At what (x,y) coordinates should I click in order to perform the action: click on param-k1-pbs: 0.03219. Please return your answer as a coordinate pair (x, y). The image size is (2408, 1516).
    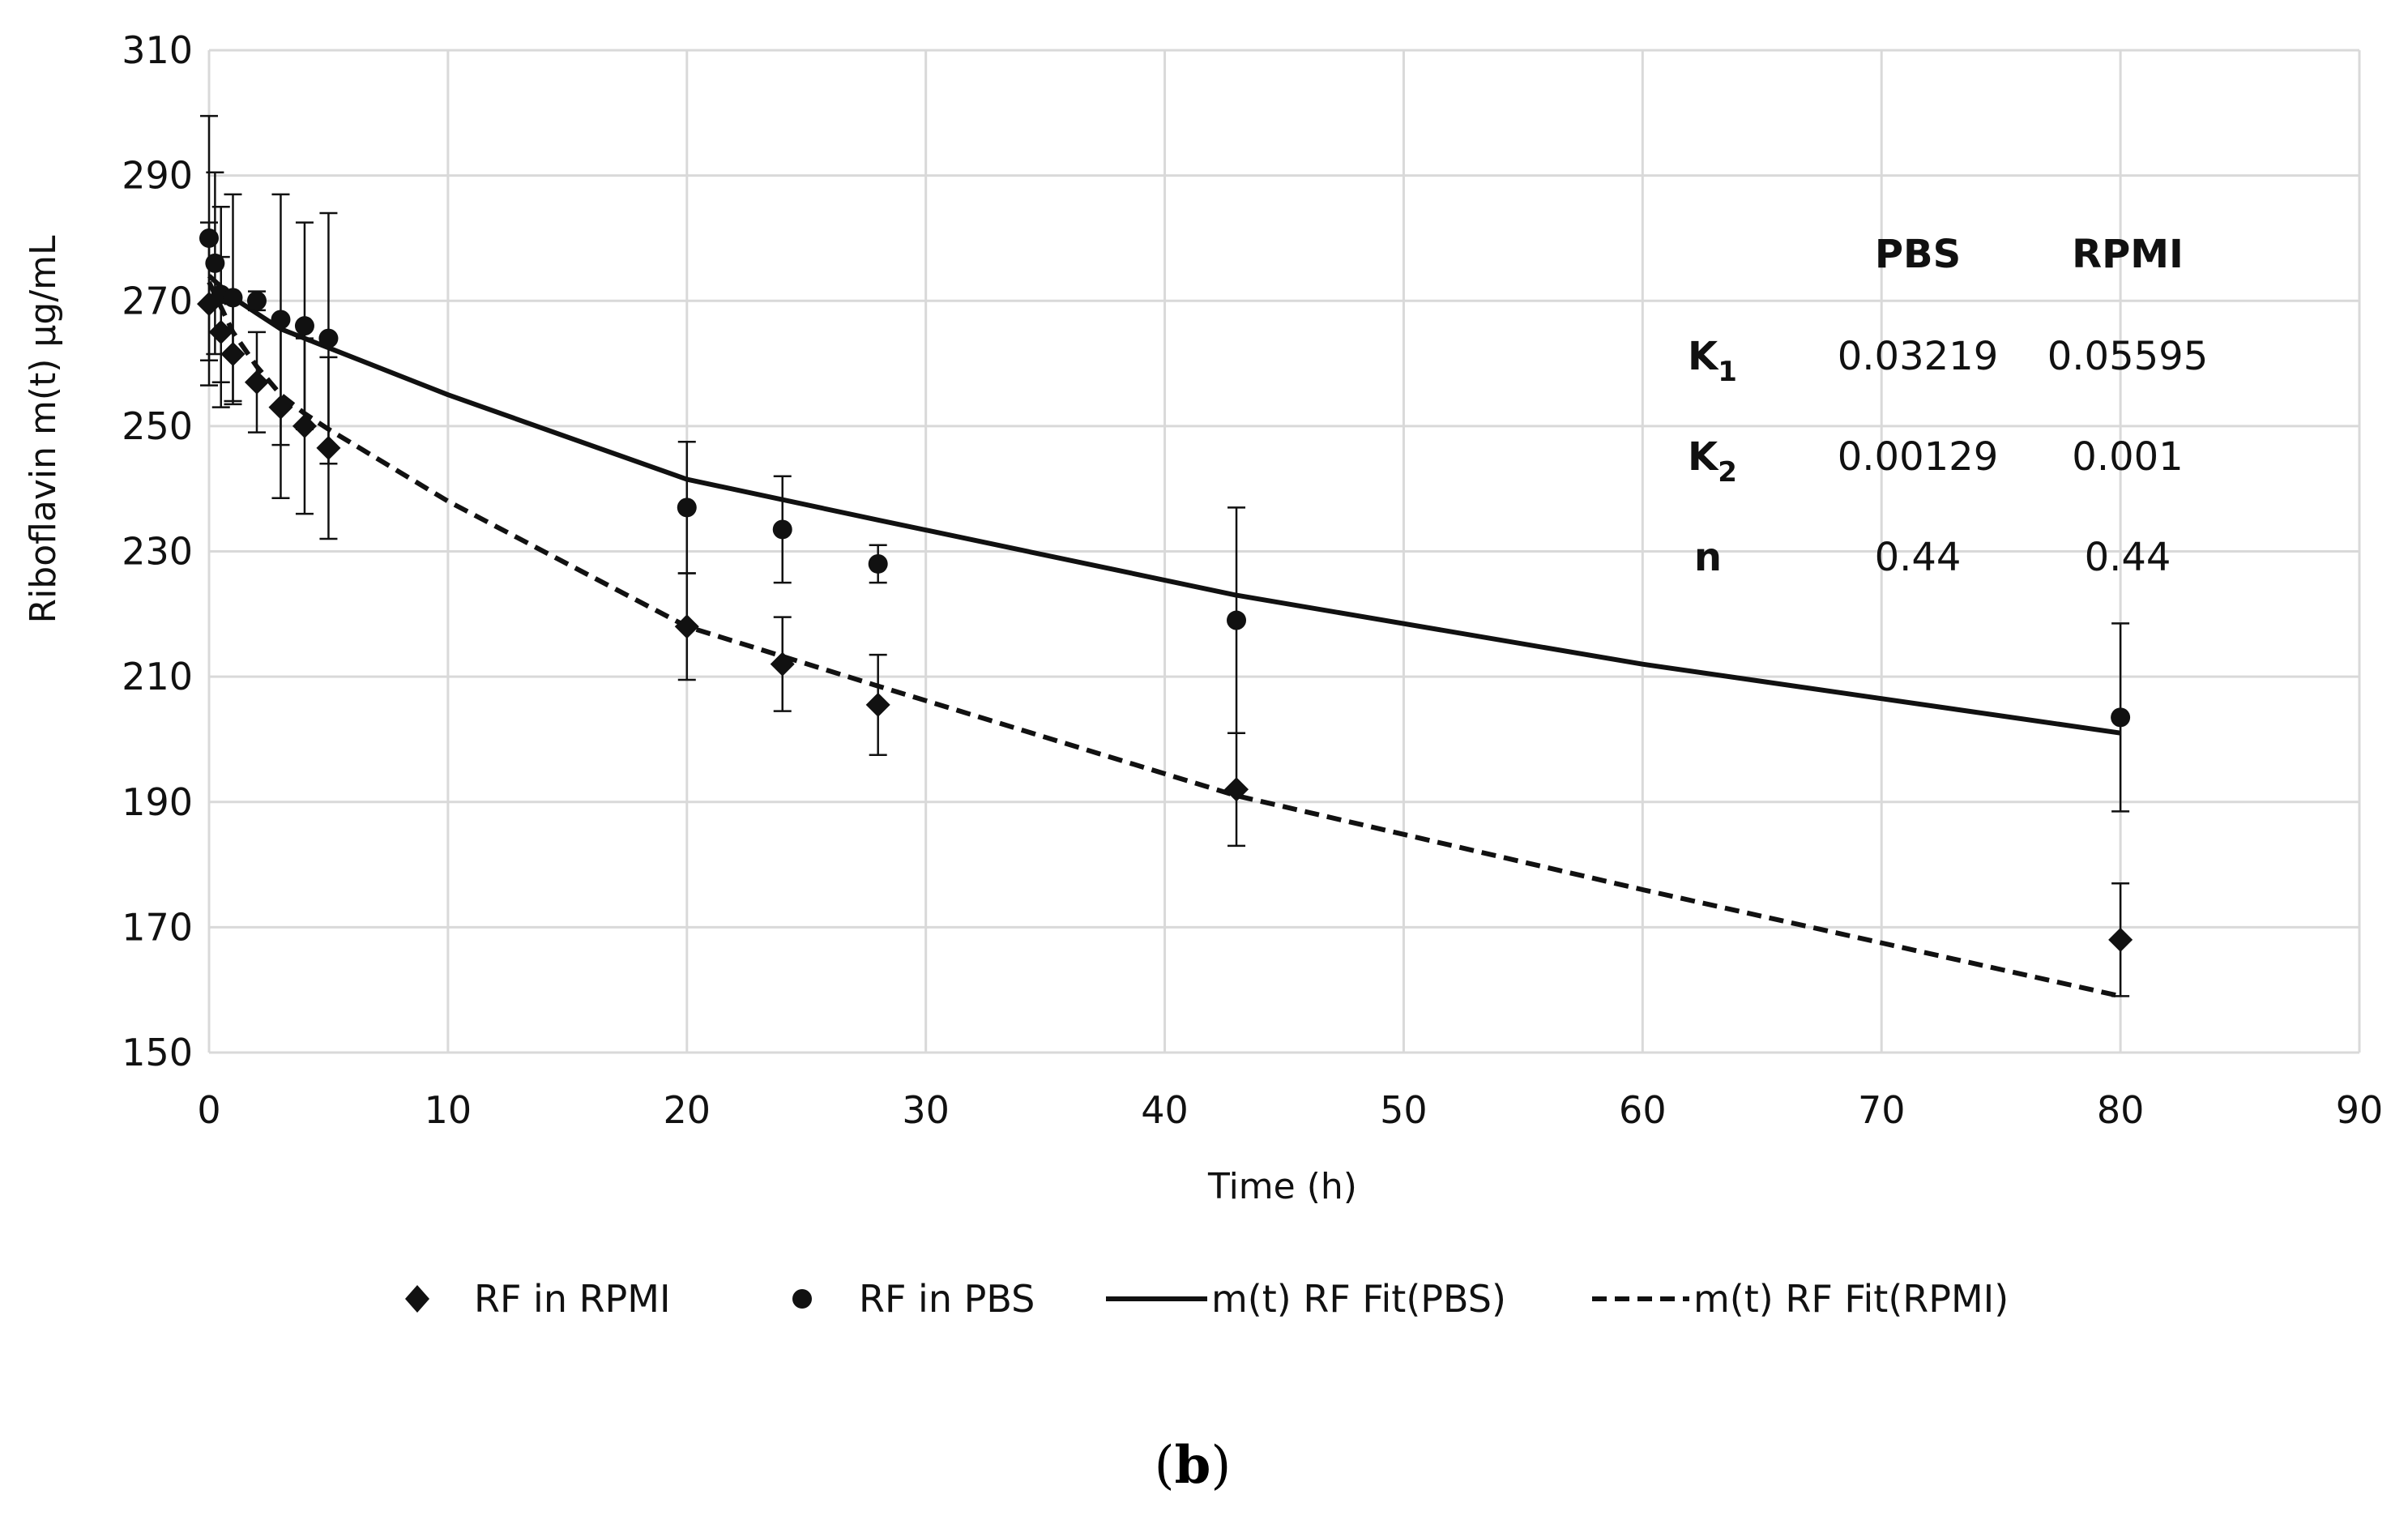
    Looking at the image, I should click on (1918, 356).